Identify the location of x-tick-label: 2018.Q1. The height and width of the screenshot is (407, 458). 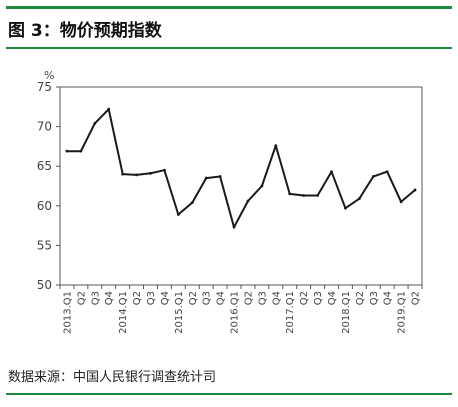
(346, 312).